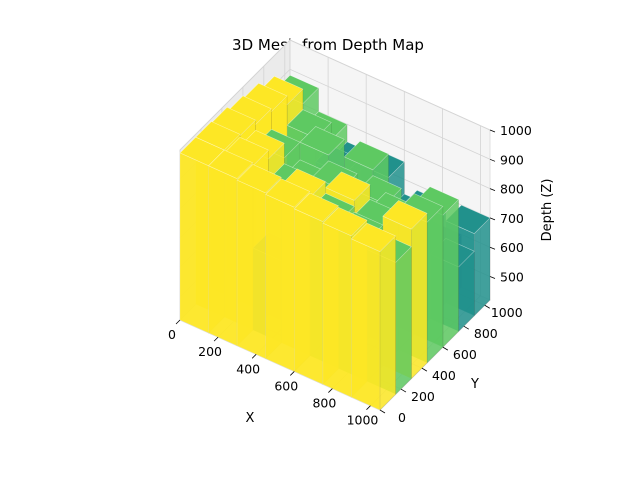 Image resolution: width=640 pixels, height=480 pixels. I want to click on x-tick-label: 200, so click(210, 351).